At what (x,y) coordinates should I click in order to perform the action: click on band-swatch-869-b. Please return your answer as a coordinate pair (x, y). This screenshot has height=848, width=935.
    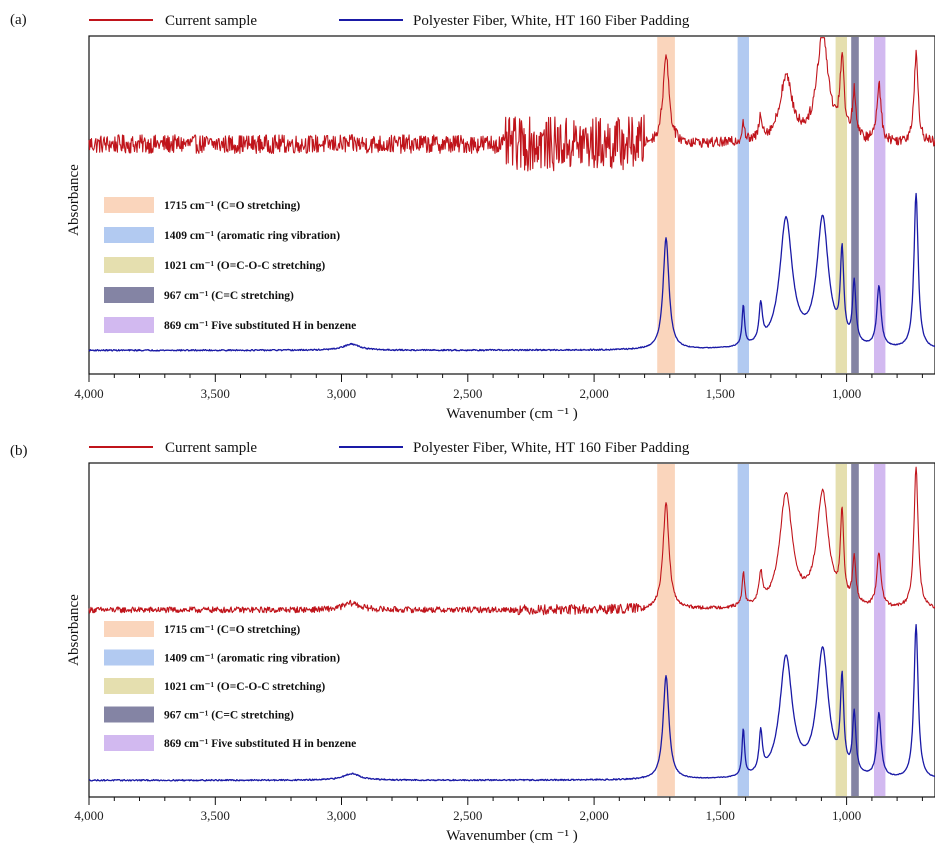
    Looking at the image, I should click on (129, 743).